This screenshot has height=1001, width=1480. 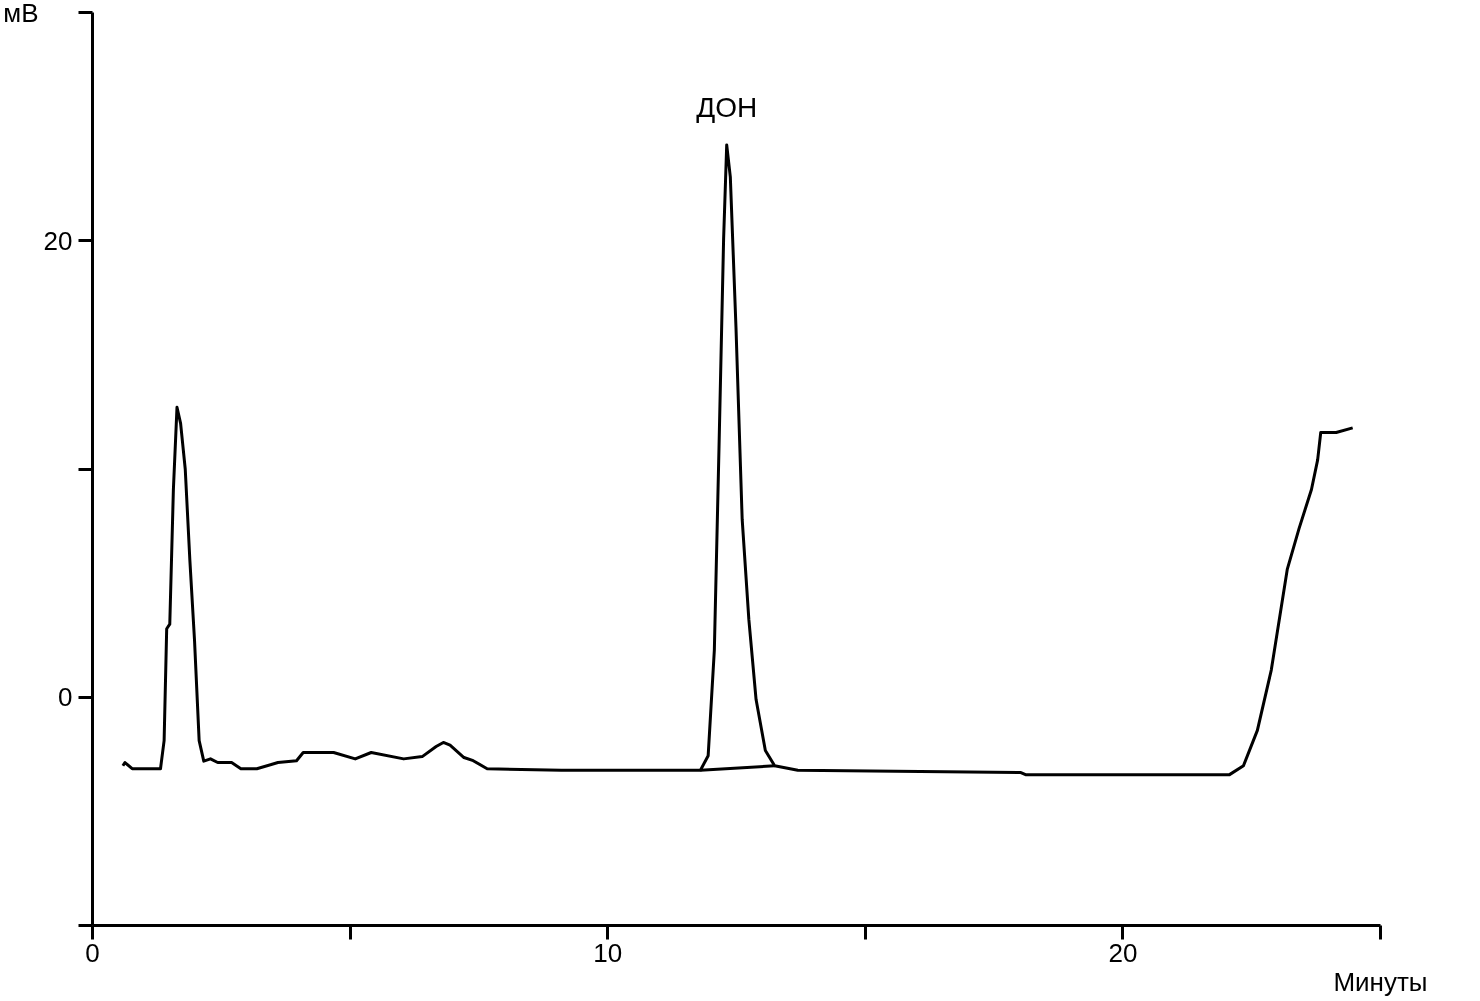 What do you see at coordinates (92, 952) in the screenshot?
I see `x-tick-label: 0` at bounding box center [92, 952].